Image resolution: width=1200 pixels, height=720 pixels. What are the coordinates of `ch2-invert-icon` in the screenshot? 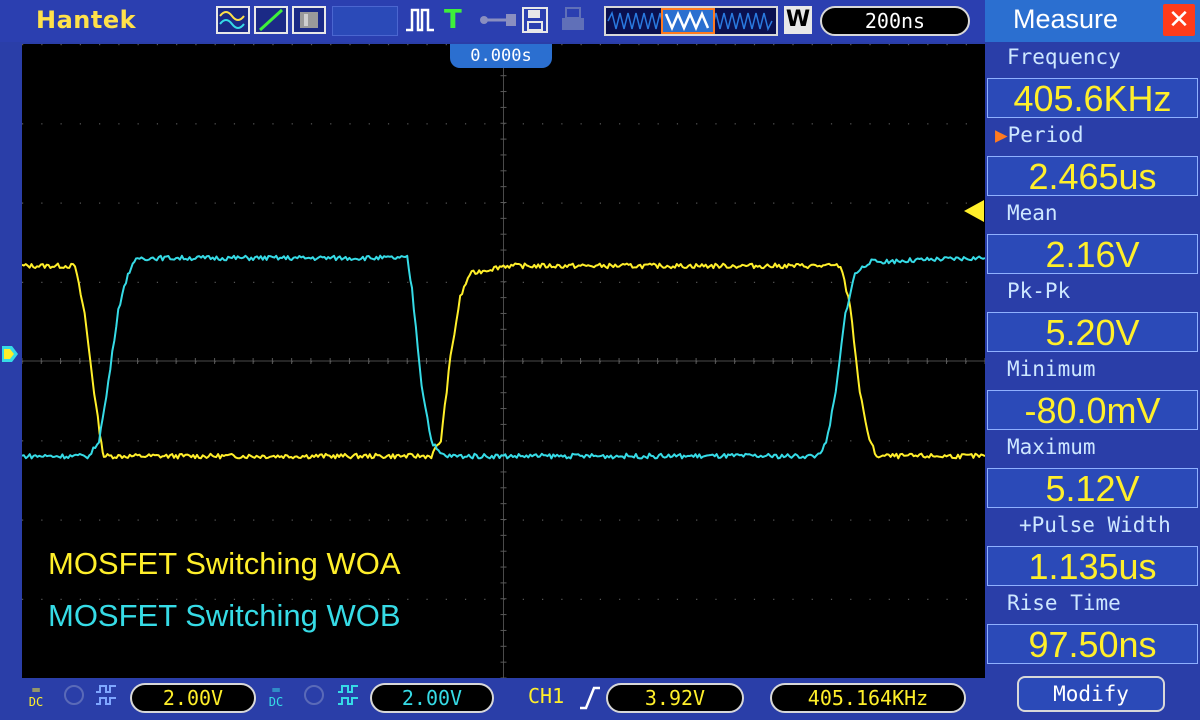 It's located at (348, 698).